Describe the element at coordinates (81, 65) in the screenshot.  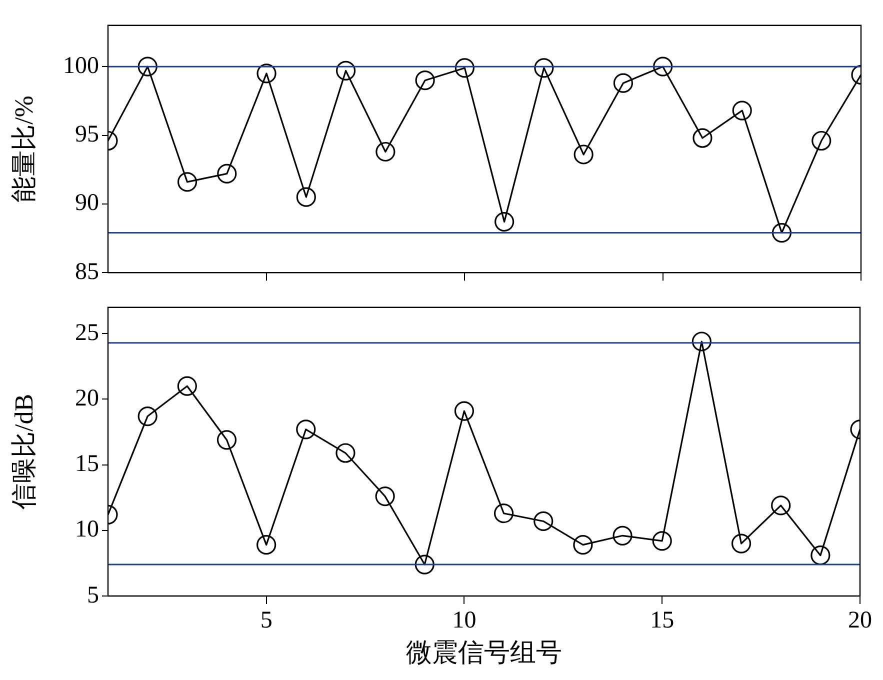
I see `y-tick-label: 100` at that location.